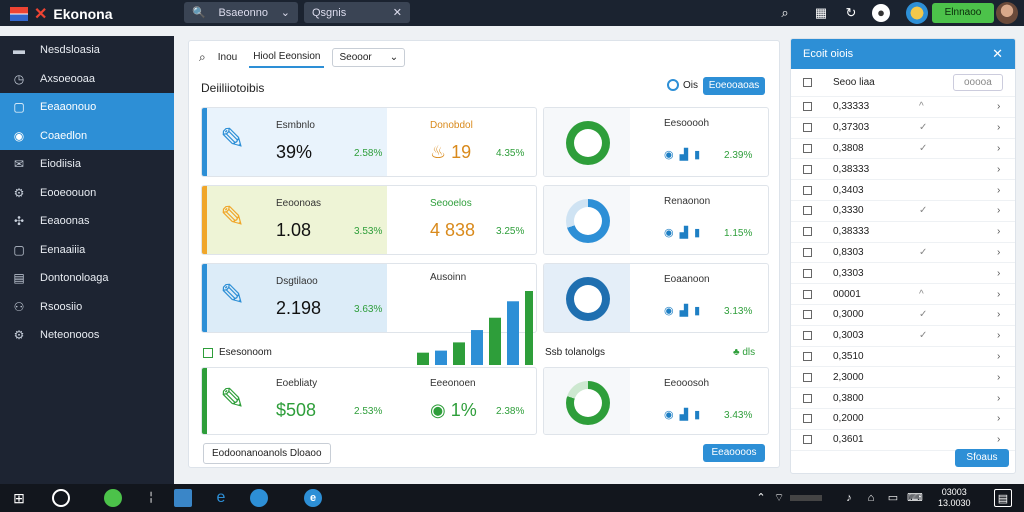 This screenshot has width=1024, height=512. I want to click on column-filter-button: ooooa, so click(978, 82).